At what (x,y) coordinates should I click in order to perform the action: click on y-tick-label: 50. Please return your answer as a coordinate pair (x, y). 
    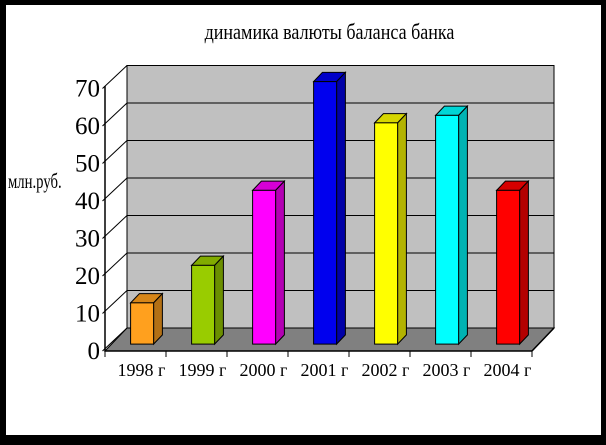
    Looking at the image, I should click on (87, 164).